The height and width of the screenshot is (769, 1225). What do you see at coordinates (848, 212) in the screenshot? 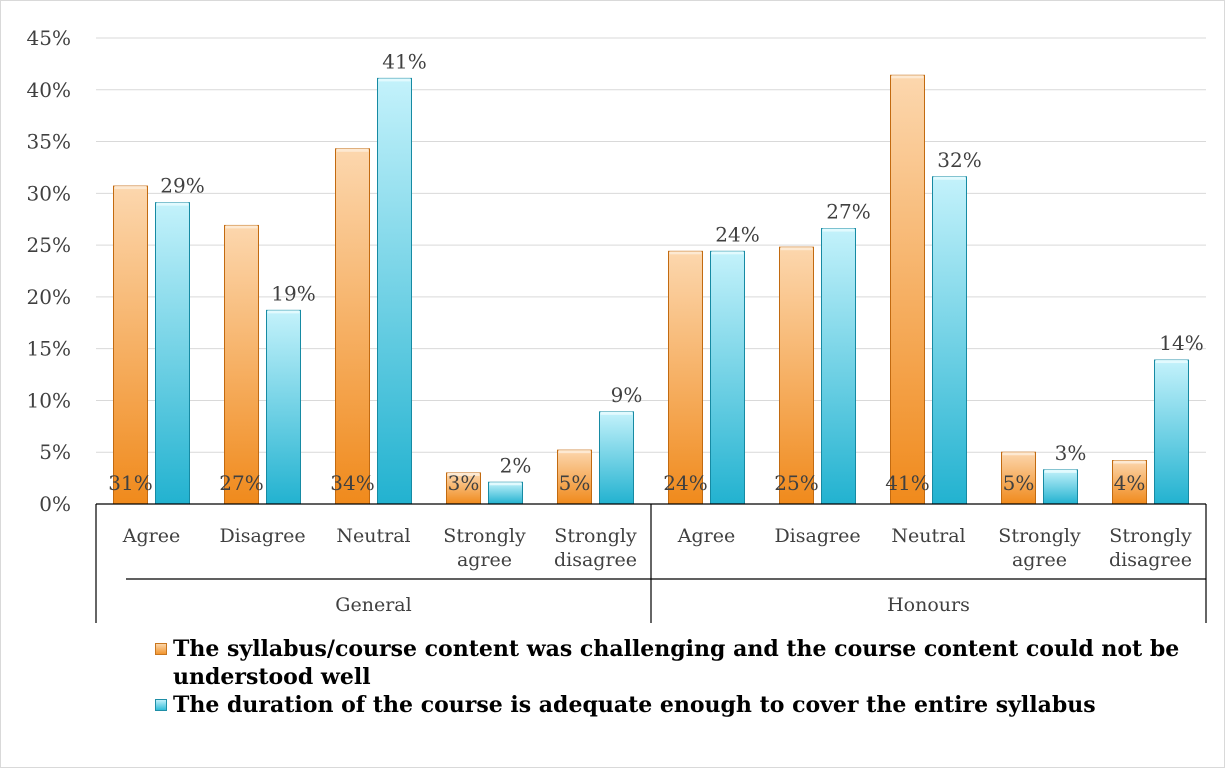
I see `data-label-series-2: 27%` at bounding box center [848, 212].